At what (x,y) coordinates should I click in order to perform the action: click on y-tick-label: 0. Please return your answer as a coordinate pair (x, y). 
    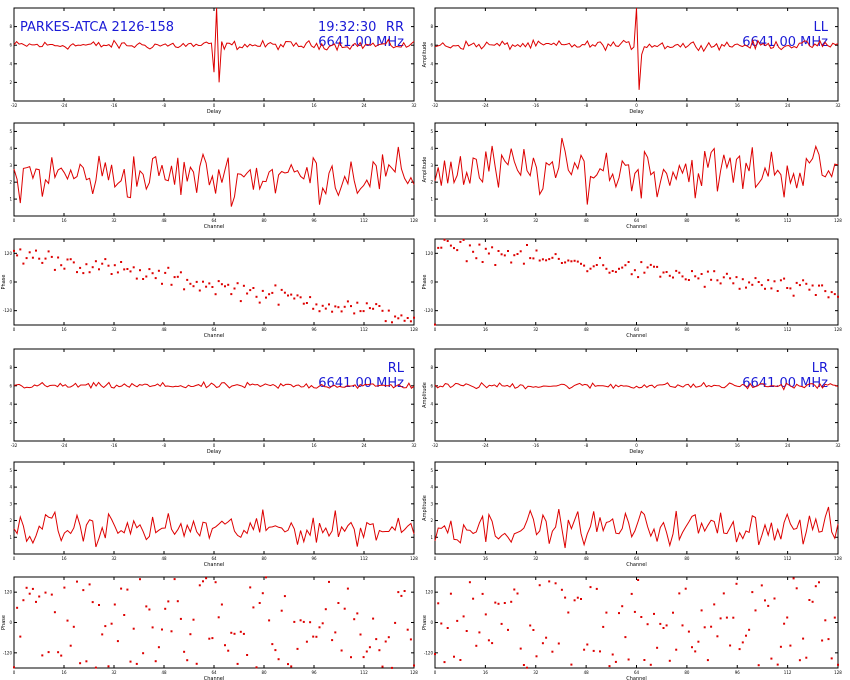
    Looking at the image, I should click on (10, 622).